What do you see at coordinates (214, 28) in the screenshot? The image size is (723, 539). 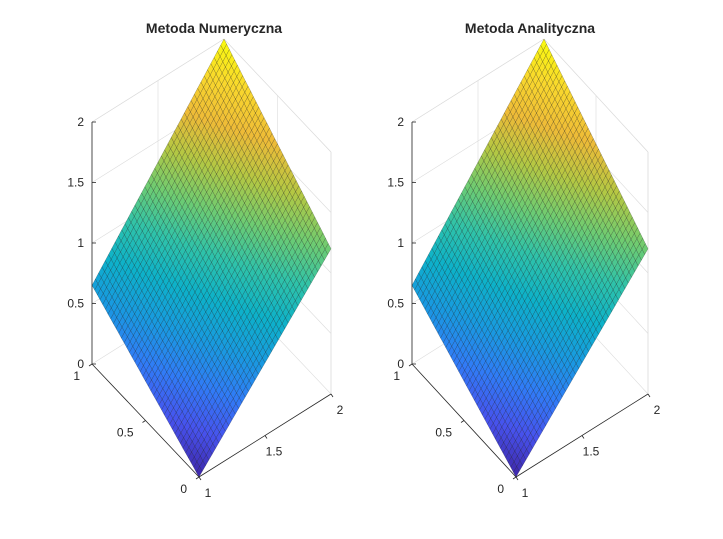 I see `chart-title-left: Metoda Numeryczna` at bounding box center [214, 28].